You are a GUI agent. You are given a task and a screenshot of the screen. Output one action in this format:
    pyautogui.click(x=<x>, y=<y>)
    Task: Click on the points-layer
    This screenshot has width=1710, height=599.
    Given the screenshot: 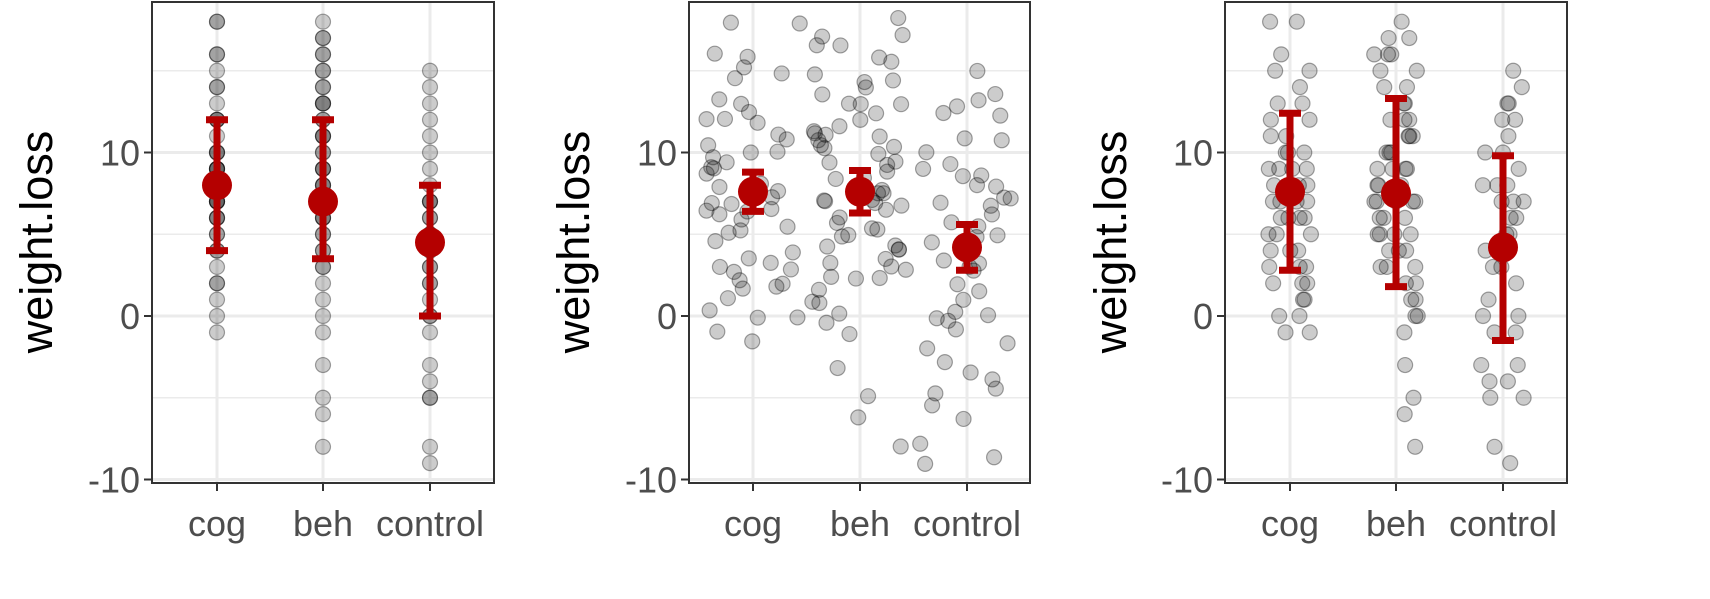 What is the action you would take?
    pyautogui.click(x=858, y=241)
    